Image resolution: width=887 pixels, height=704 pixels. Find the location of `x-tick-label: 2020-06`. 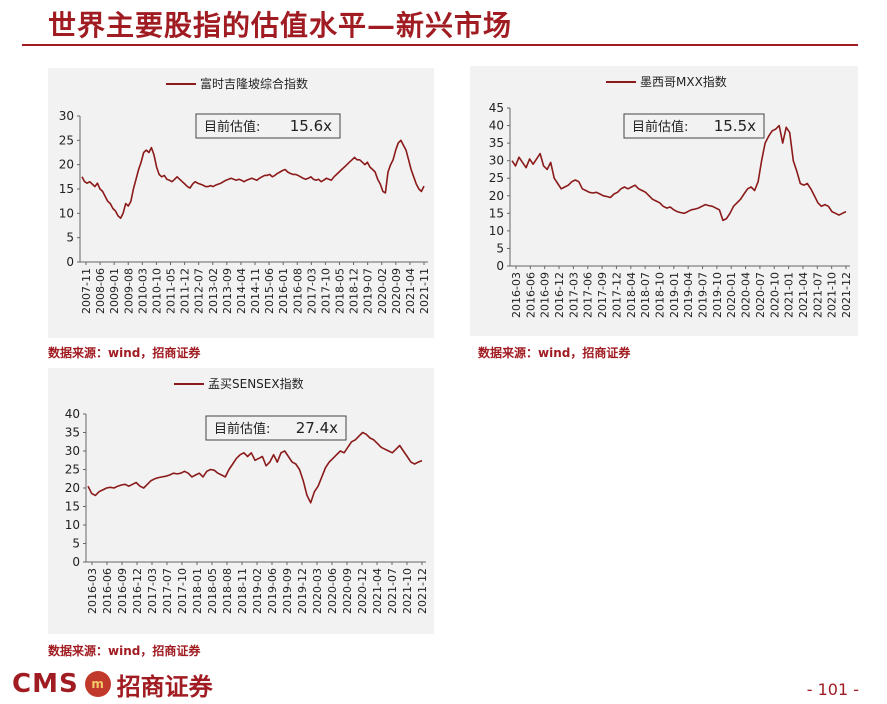

x-tick-label: 2020-06 is located at coordinates (332, 591).